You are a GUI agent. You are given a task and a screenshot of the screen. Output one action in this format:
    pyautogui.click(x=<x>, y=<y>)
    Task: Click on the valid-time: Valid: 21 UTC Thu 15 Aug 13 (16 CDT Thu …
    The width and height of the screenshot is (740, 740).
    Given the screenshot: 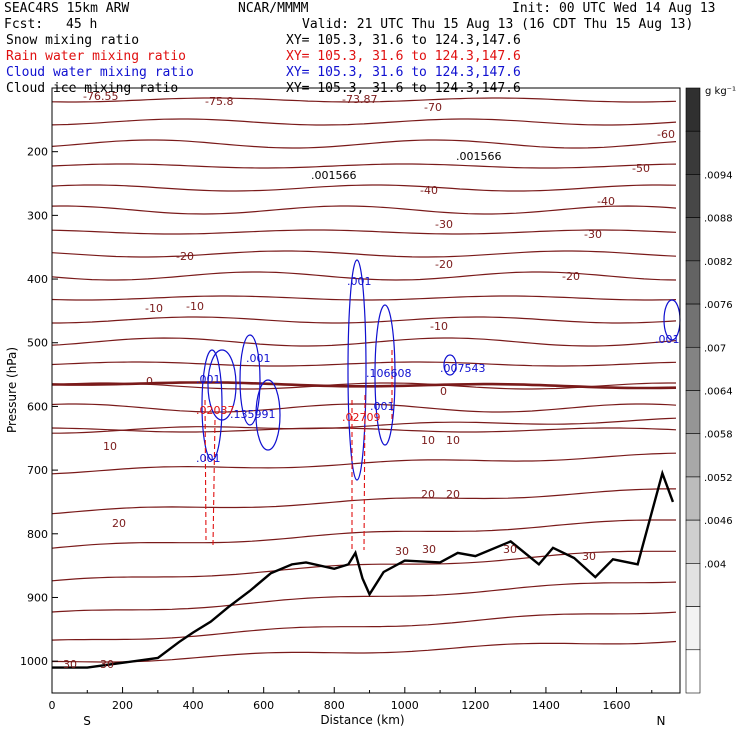 What is the action you would take?
    pyautogui.click(x=498, y=24)
    